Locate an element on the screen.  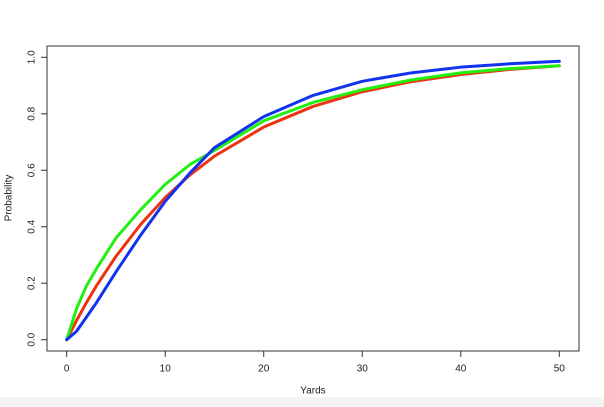
x-tick-label: 20 is located at coordinates (264, 369).